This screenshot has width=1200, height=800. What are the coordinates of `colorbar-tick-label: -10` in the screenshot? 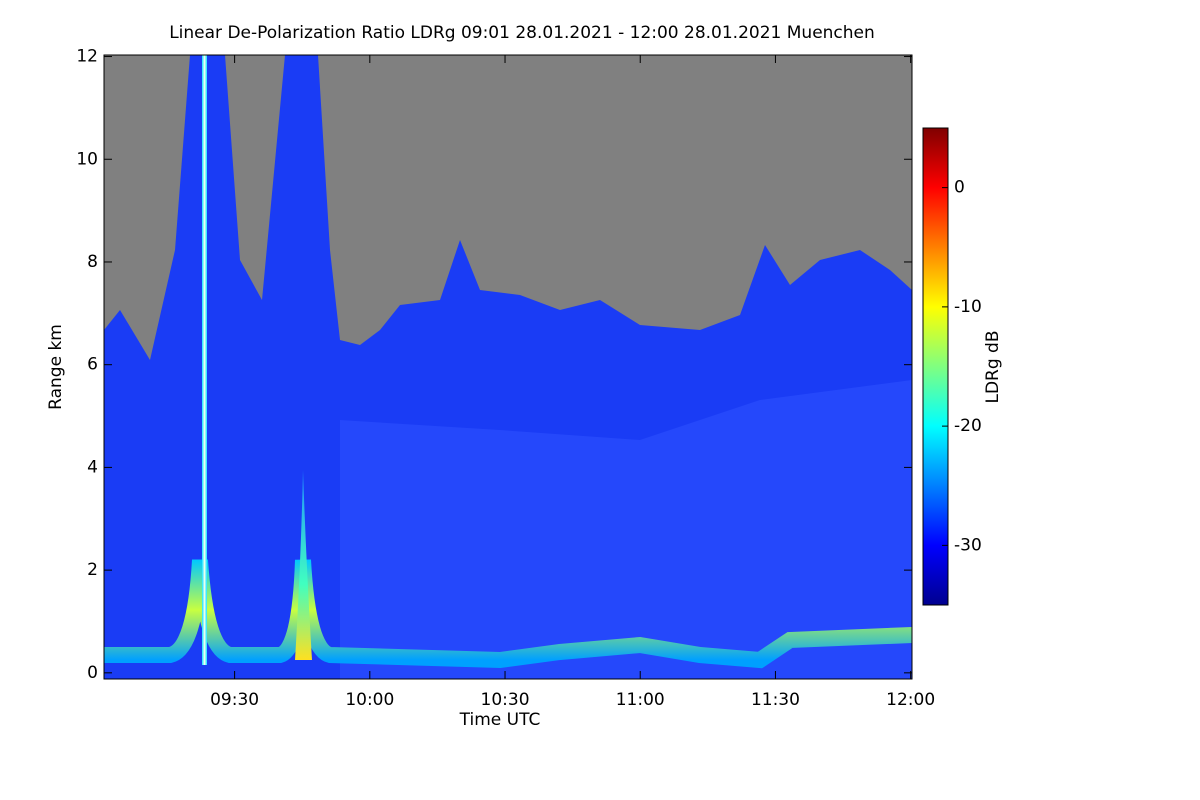 It's located at (968, 307).